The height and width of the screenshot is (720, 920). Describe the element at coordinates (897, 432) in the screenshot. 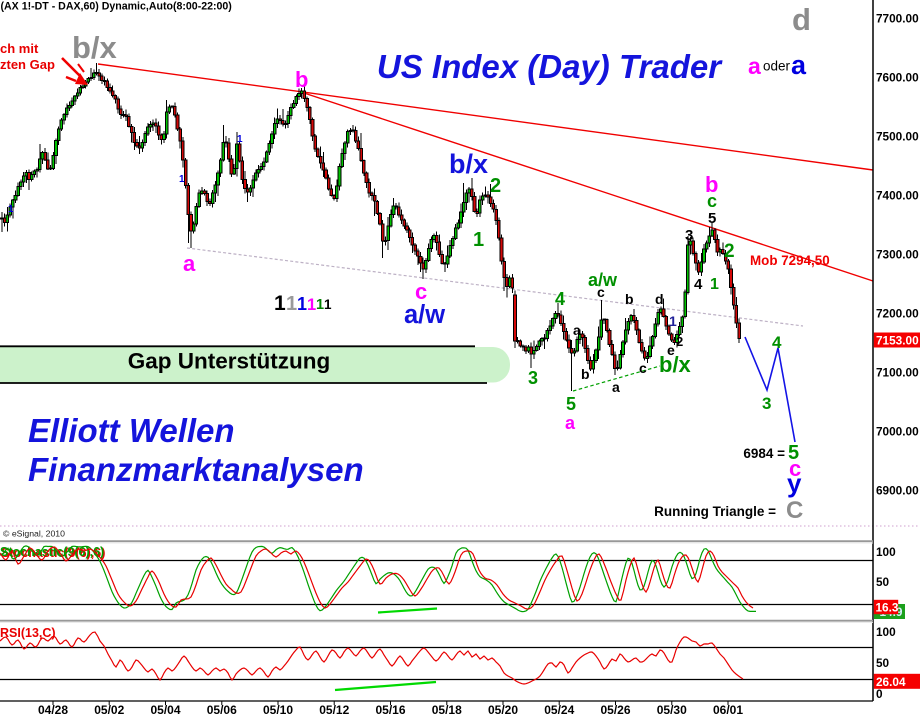

I see `svg-text: 7000.00` at that location.